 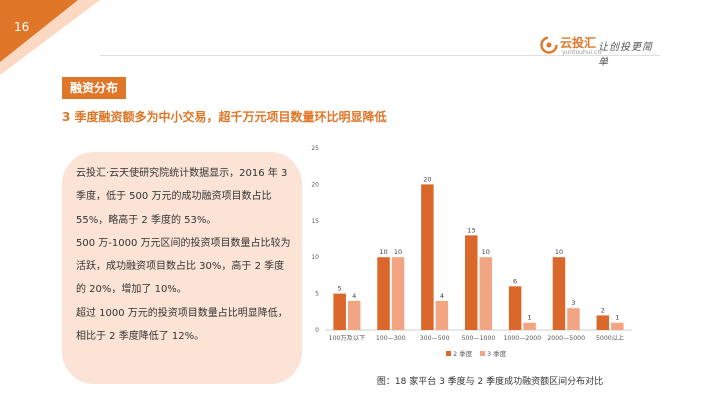 What do you see at coordinates (497, 353) in the screenshot?
I see `legend-label: 3 季度` at bounding box center [497, 353].